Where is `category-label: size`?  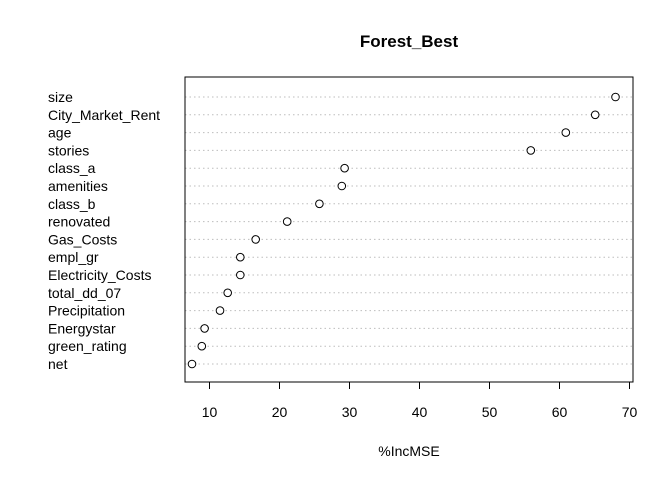 category-label: size is located at coordinates (60, 97).